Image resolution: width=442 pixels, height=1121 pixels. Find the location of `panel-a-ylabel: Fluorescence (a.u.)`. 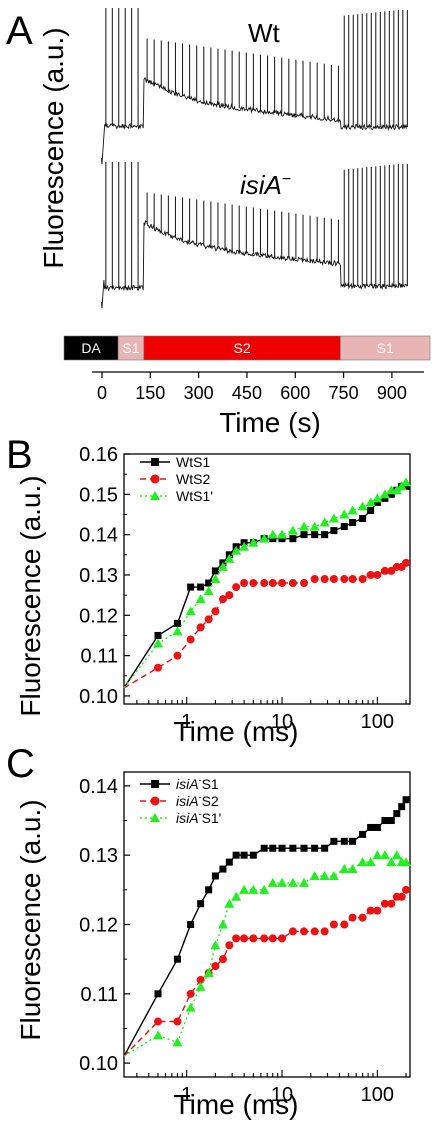

panel-a-ylabel: Fluorescence (a.u.) is located at coordinates (53, 147).